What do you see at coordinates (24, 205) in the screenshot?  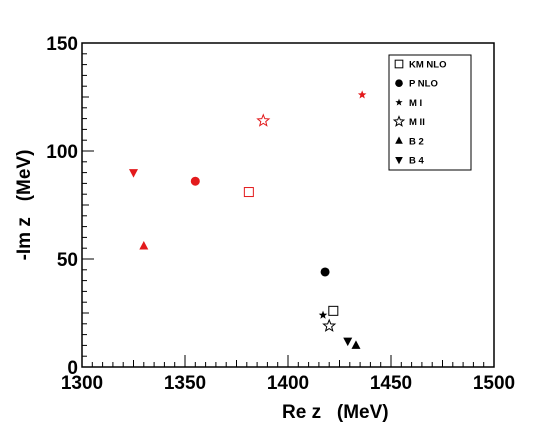 I see `y-axis-title: -Im z (MeV)` at bounding box center [24, 205].